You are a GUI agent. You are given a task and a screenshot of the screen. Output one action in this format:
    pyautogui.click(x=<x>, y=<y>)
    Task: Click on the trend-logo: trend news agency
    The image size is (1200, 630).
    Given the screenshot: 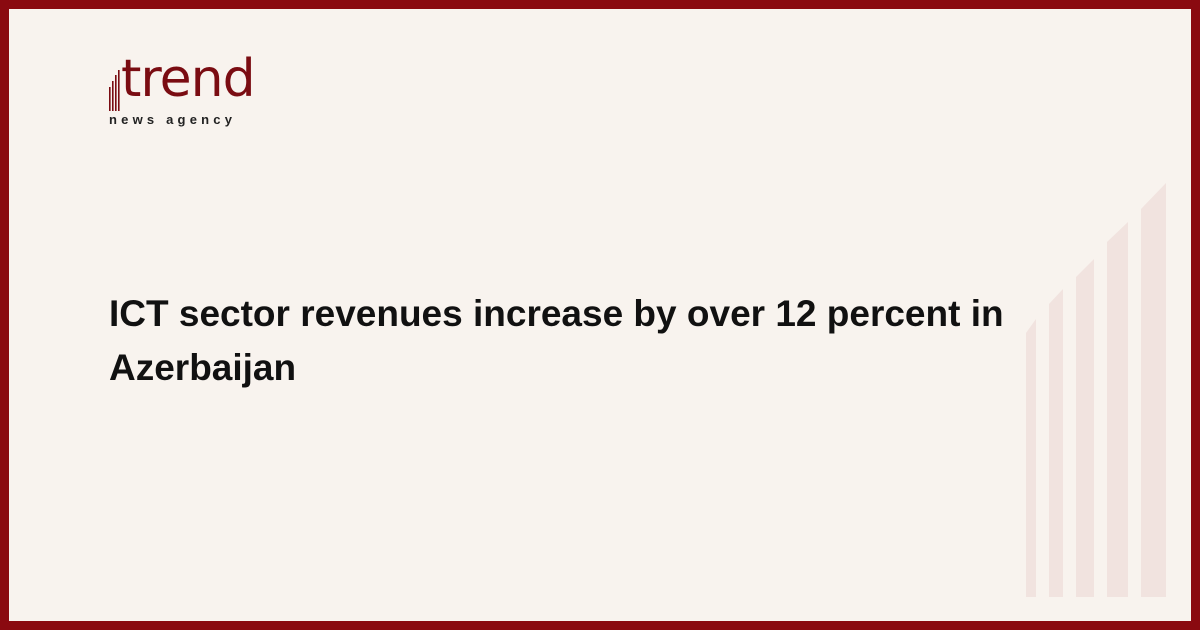 What is the action you would take?
    pyautogui.click(x=189, y=91)
    